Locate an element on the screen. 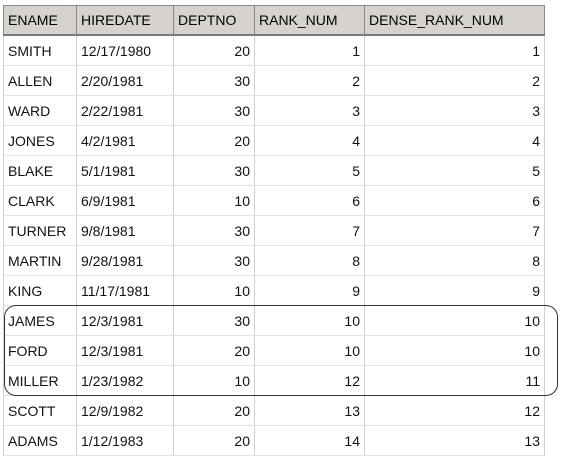 This screenshot has width=565, height=465. cell-hiredate: 6/9/1981 is located at coordinates (125, 200).